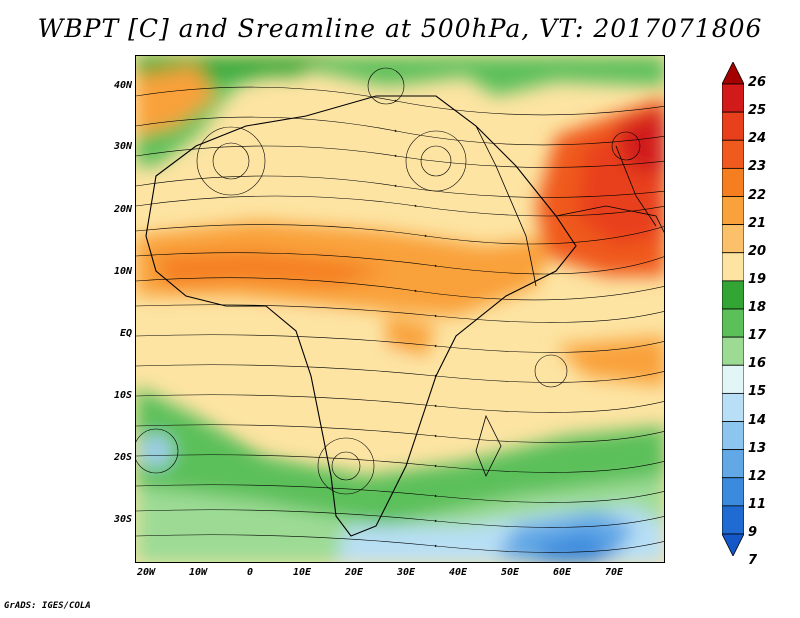  Describe the element at coordinates (757, 336) in the screenshot. I see `colorbar-label: 17` at that location.